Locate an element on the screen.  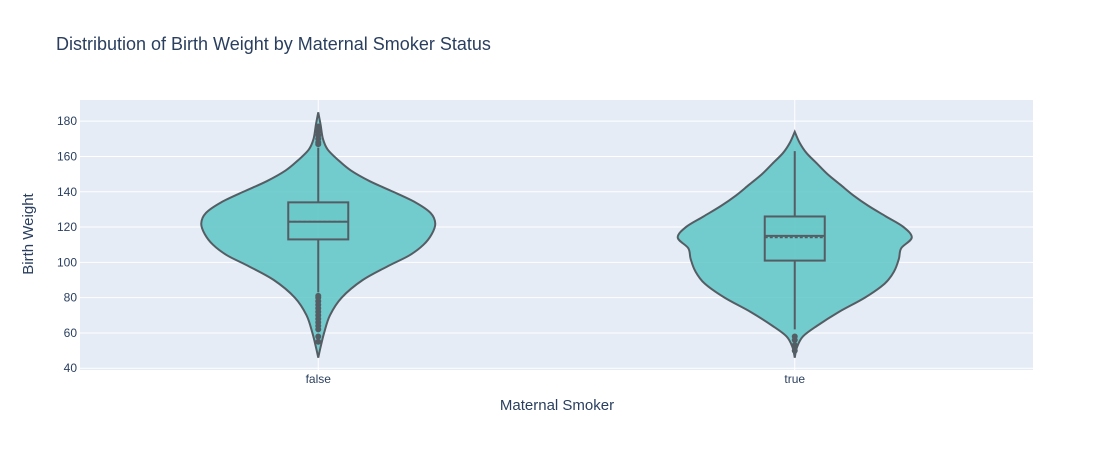
x-tick-label: true is located at coordinates (794, 379).